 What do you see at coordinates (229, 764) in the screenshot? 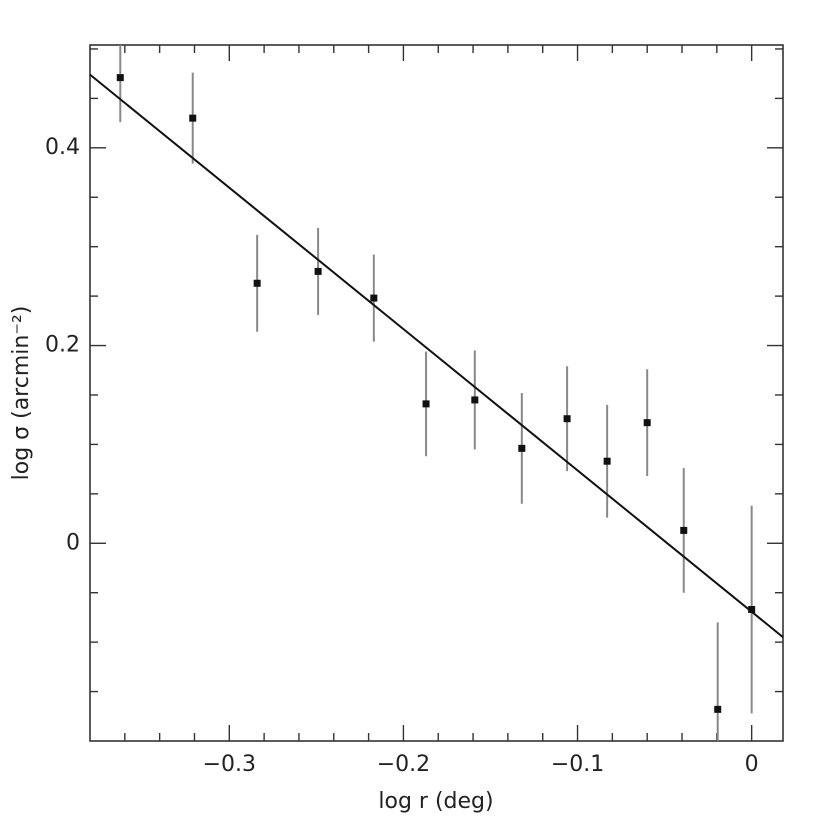
I see `x-tick-label: −0.3` at bounding box center [229, 764].